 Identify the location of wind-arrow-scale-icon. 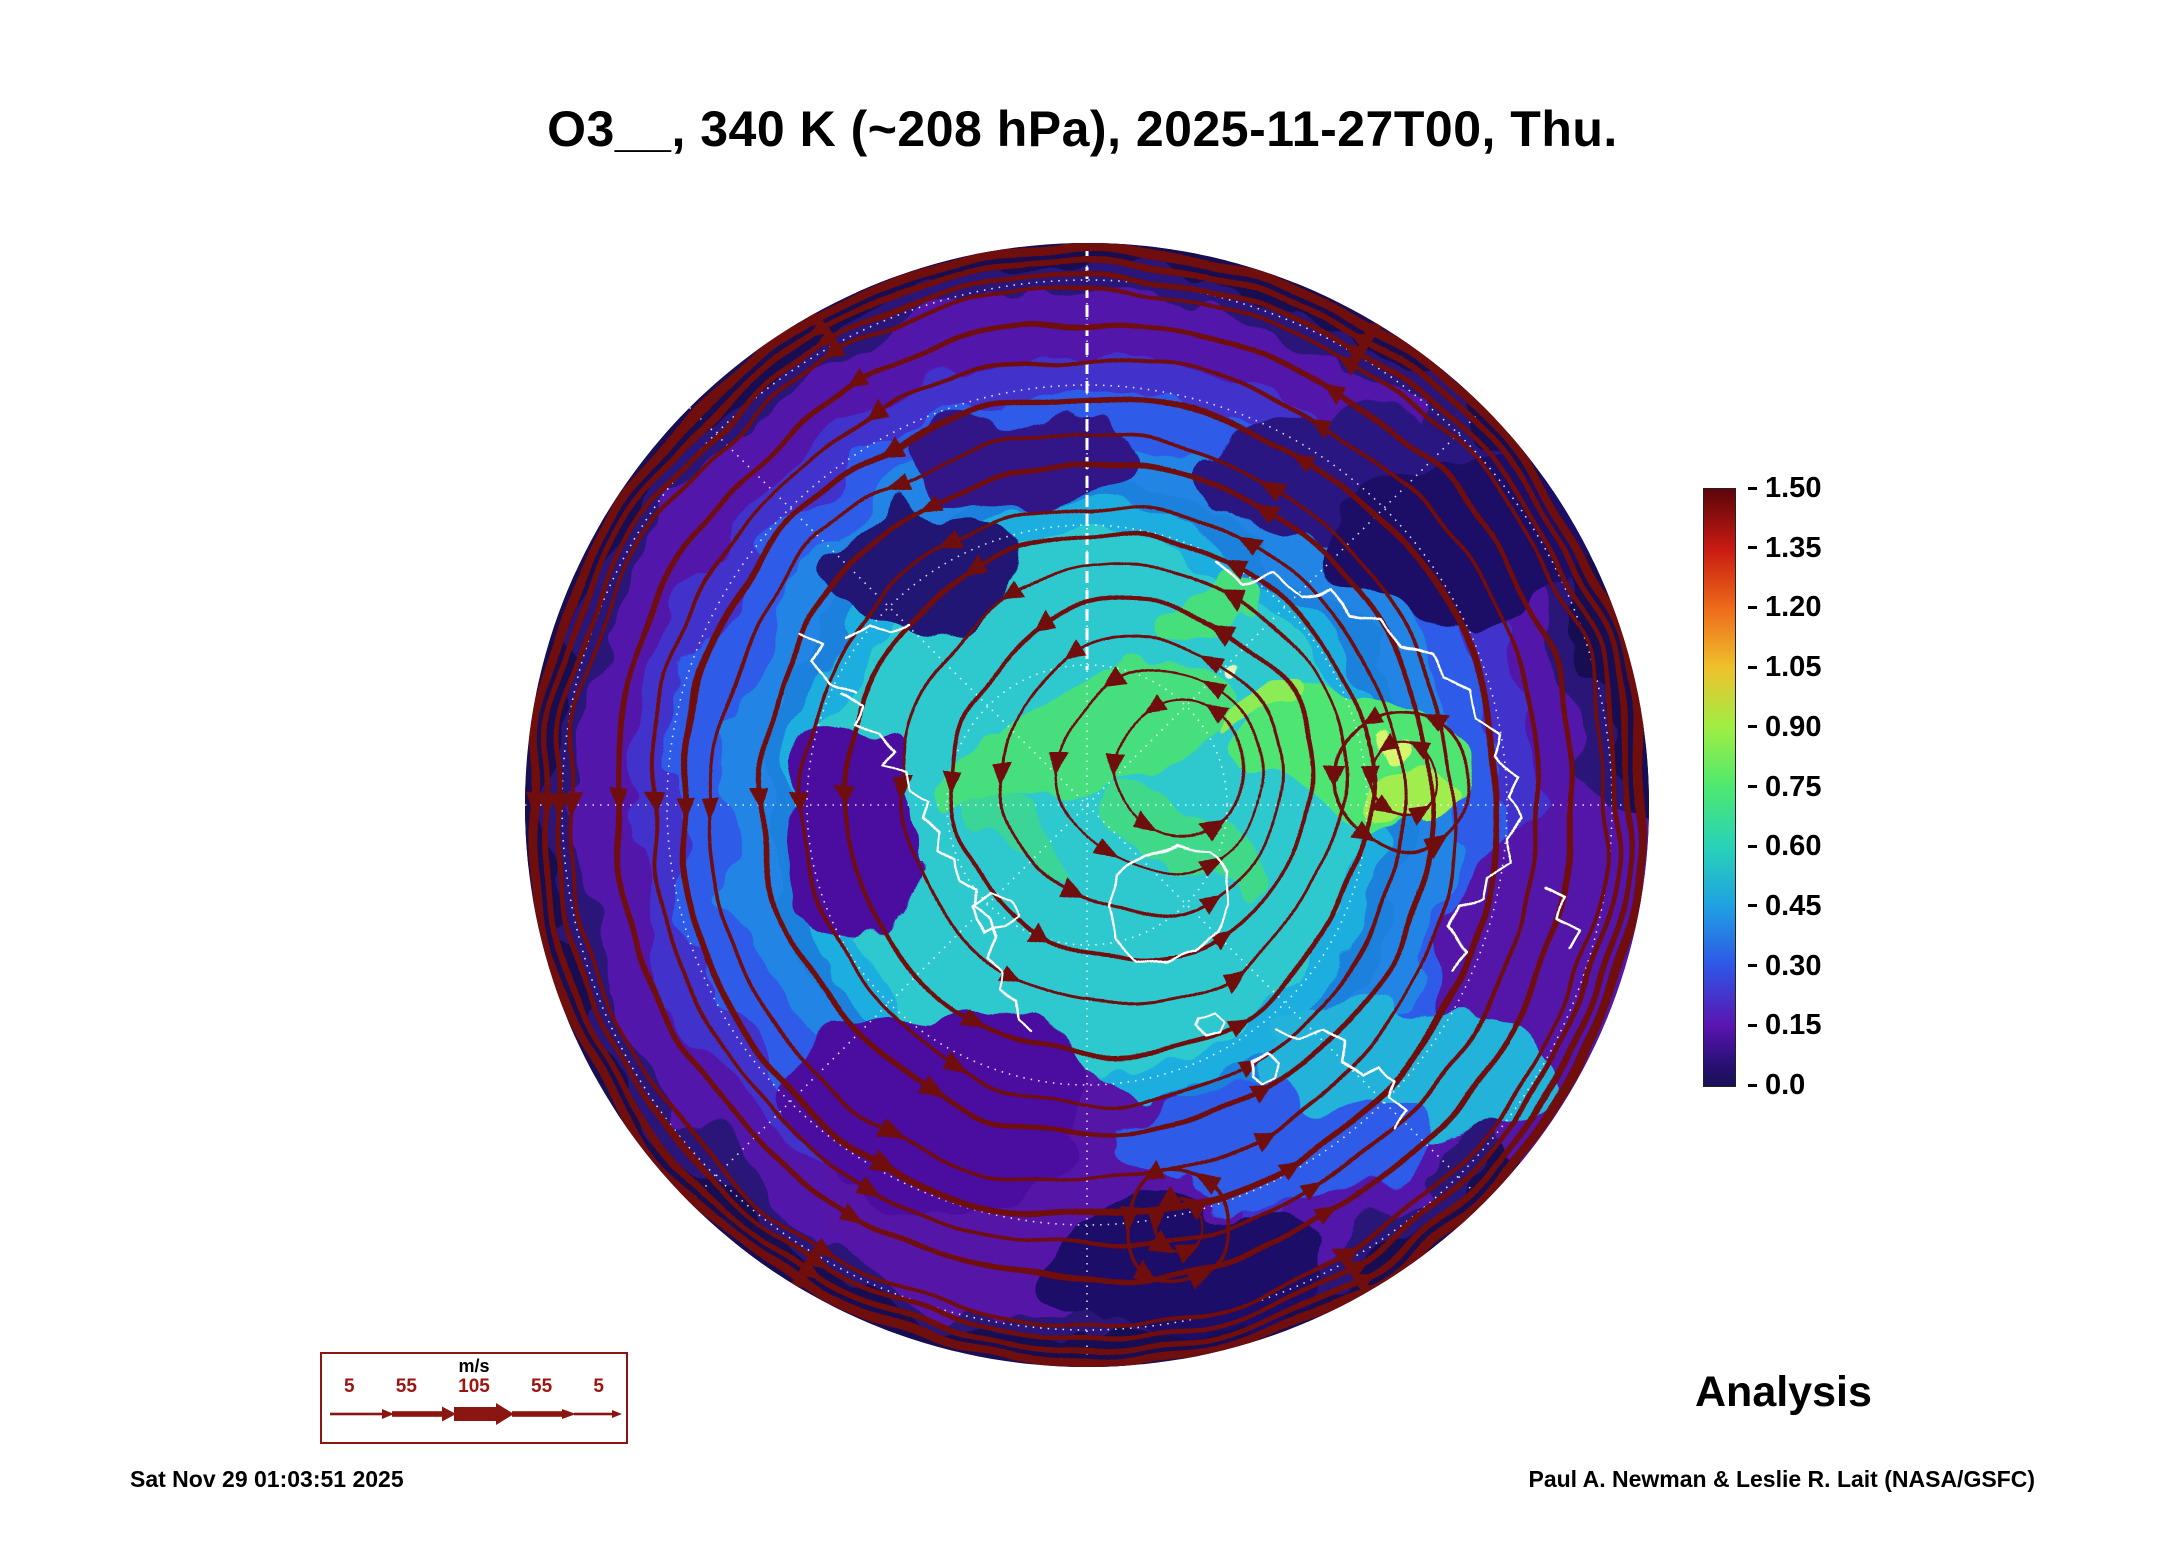
(476, 1414).